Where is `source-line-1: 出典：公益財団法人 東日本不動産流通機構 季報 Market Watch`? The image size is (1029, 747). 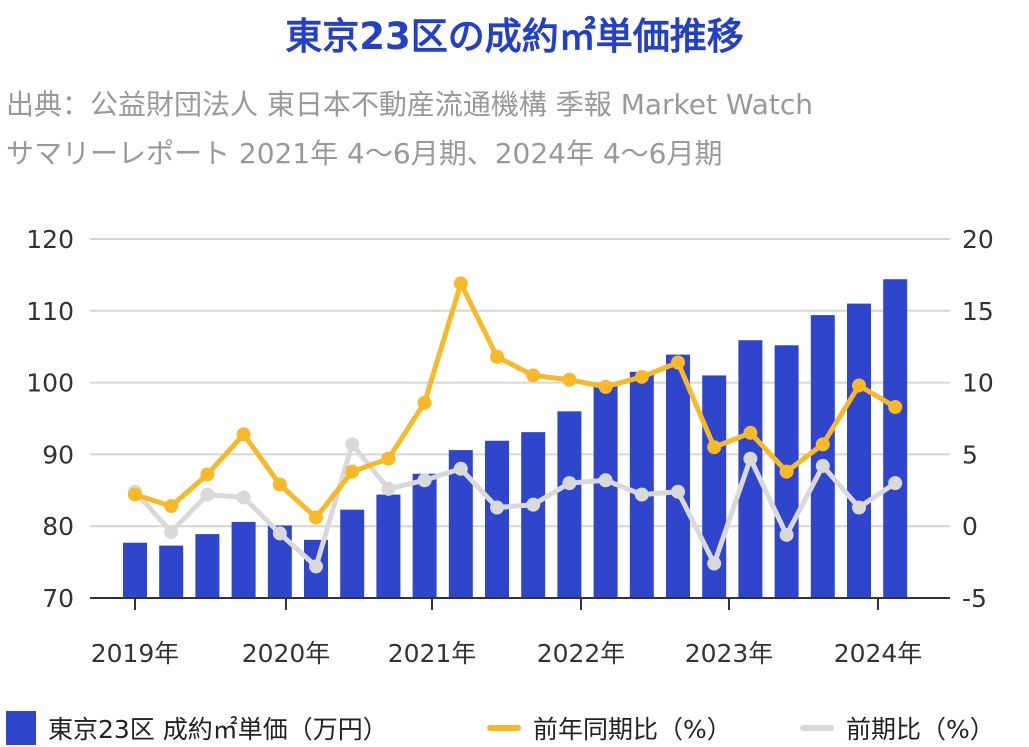
source-line-1: 出典：公益財団法人 東日本不動産流通機構 季報 Market Watch is located at coordinates (410, 104).